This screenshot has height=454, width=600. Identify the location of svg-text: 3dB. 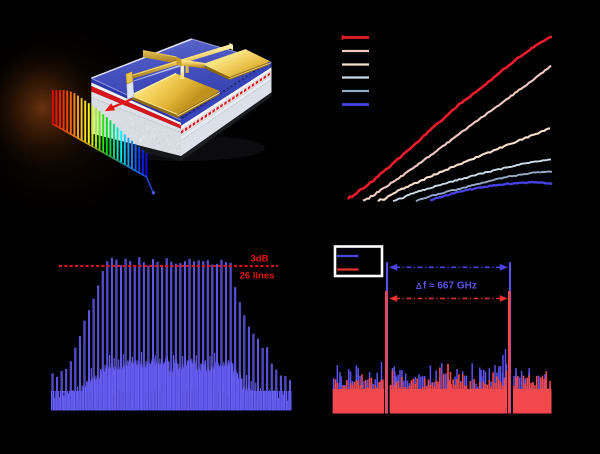
(260, 259).